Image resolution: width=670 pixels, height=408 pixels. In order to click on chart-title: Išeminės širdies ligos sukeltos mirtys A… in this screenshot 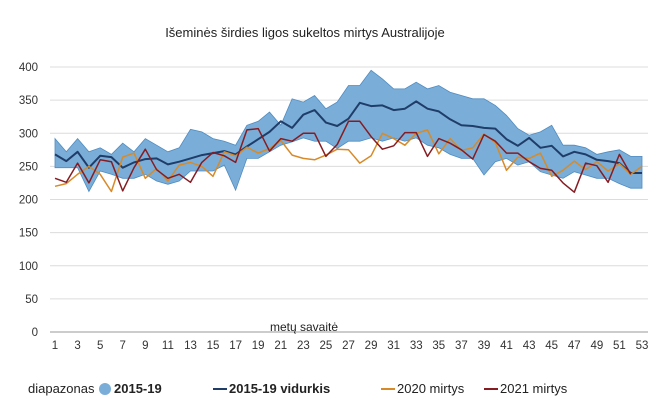, I will do `click(305, 32)`.